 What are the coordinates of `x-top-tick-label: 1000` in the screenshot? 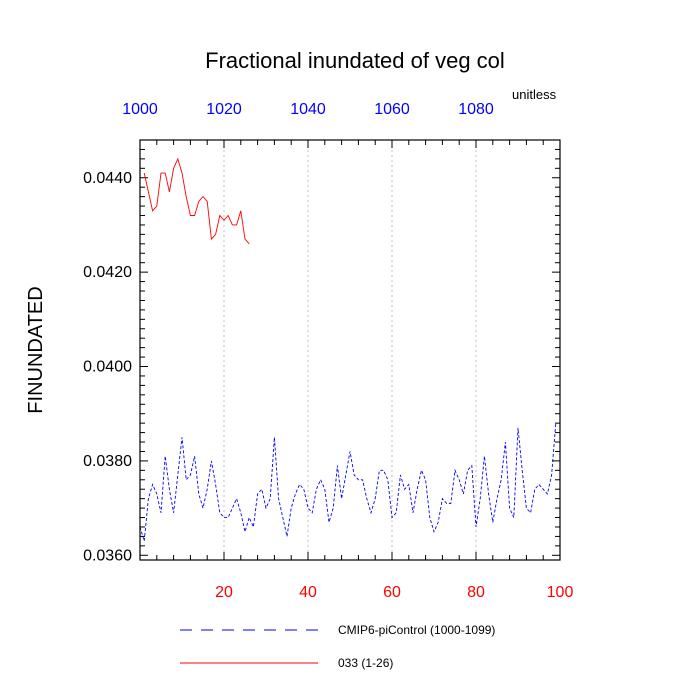 It's located at (140, 109).